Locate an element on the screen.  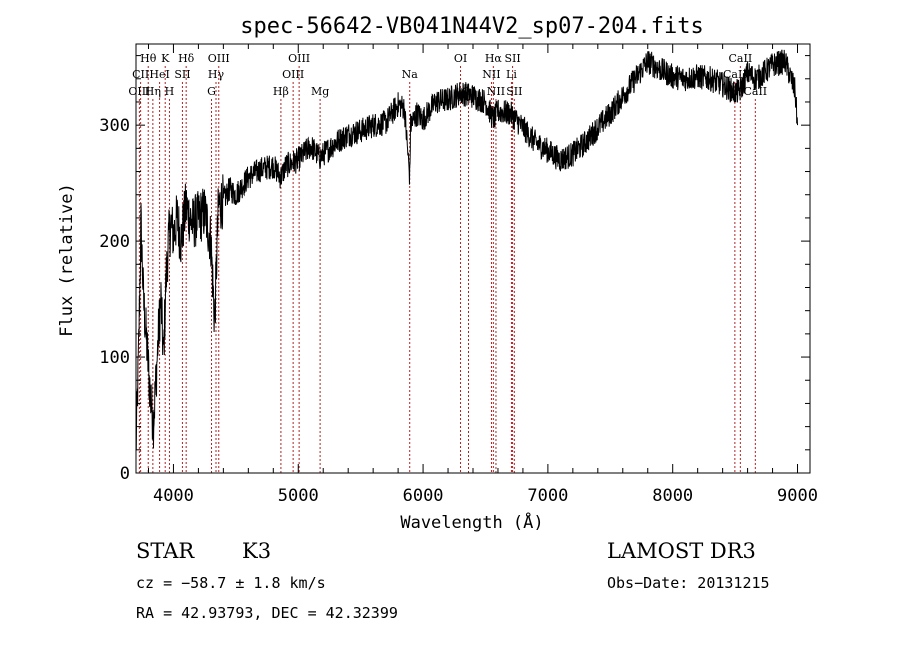
y-tick-label: 300 is located at coordinates (114, 126).